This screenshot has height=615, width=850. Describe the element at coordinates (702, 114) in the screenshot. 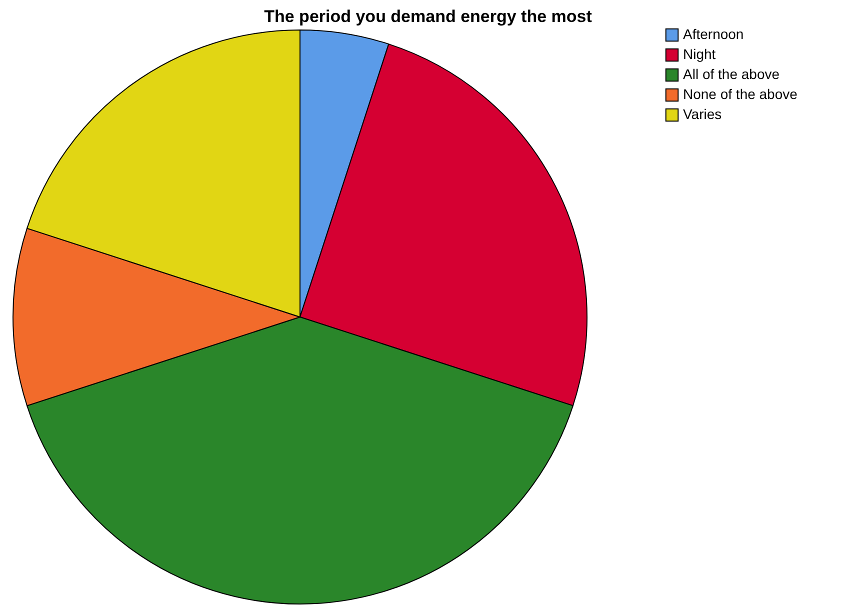

I see `legend-label: Varies` at that location.